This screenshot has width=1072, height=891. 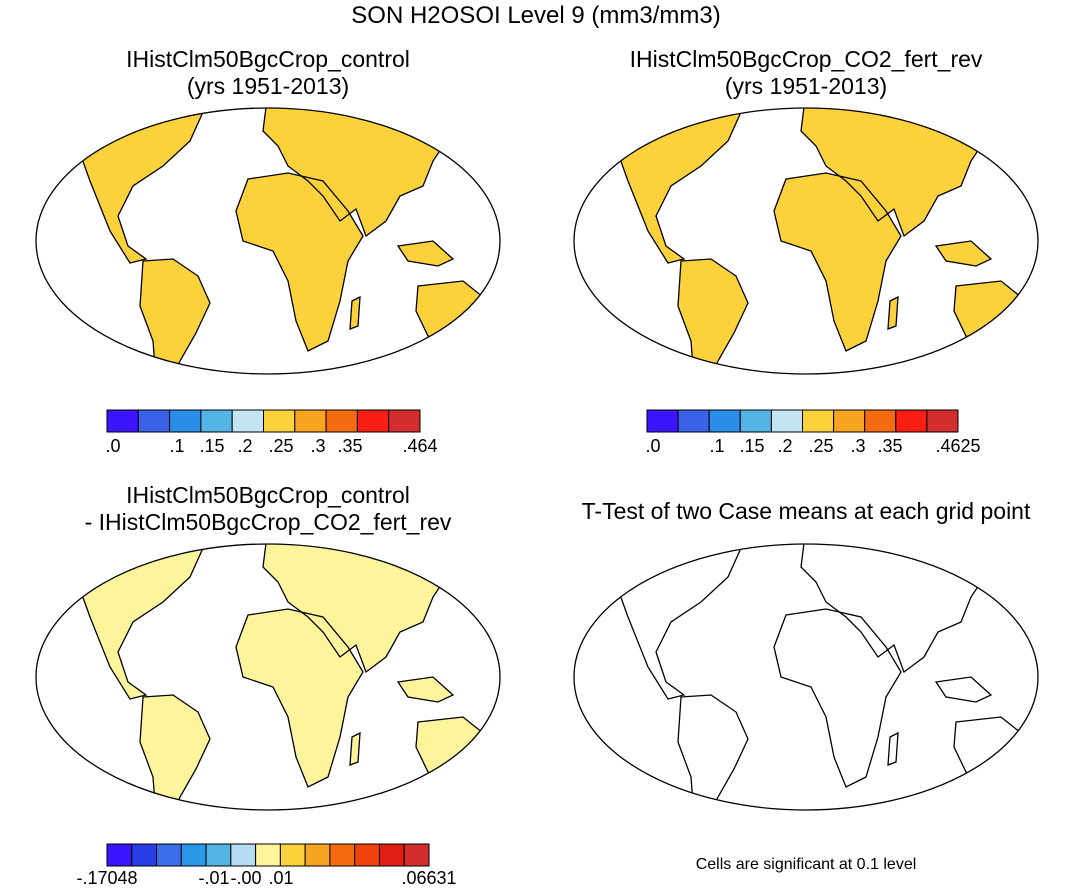 What do you see at coordinates (245, 878) in the screenshot?
I see `colorbar-3-label: -.00` at bounding box center [245, 878].